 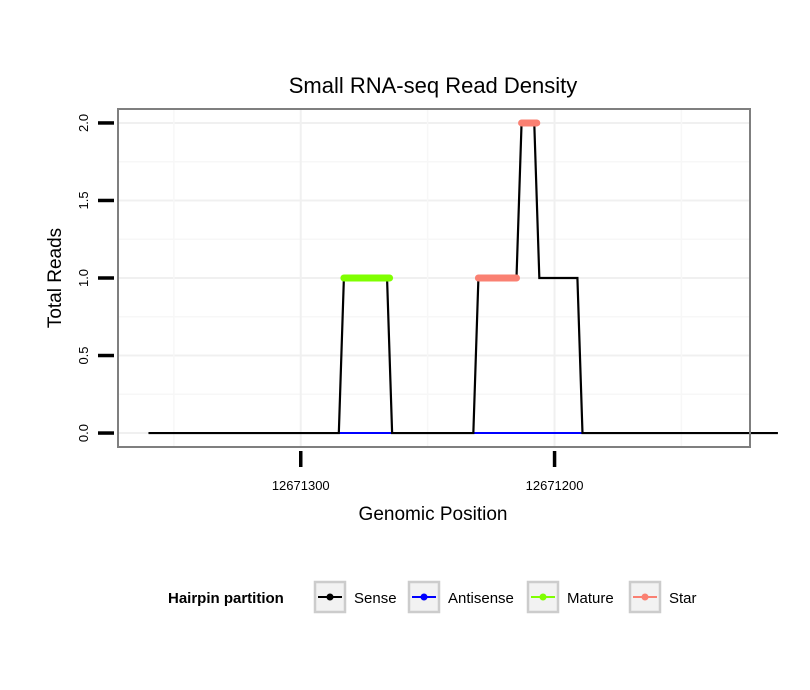 I want to click on legend-entry-antisense: Antisense, so click(x=460, y=597).